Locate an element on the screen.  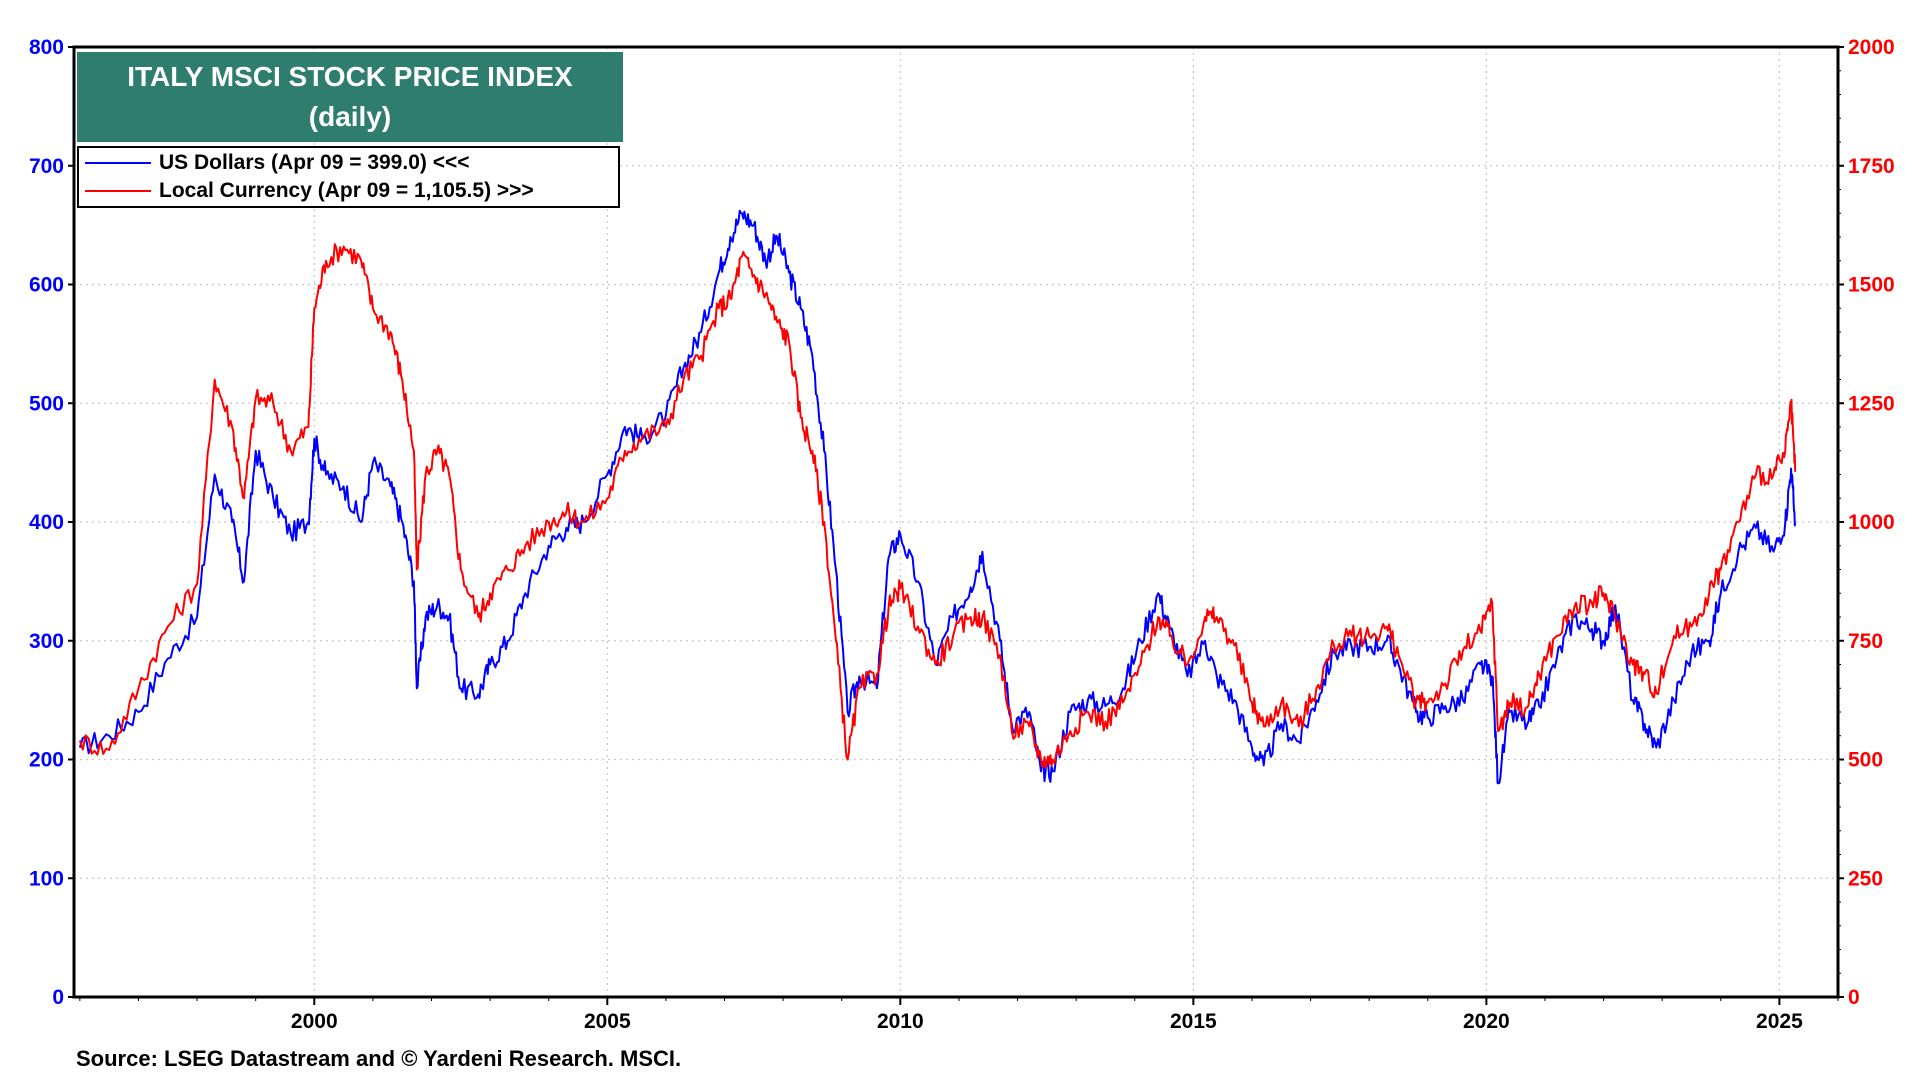
chart-subtitle: (daily) is located at coordinates (350, 116).